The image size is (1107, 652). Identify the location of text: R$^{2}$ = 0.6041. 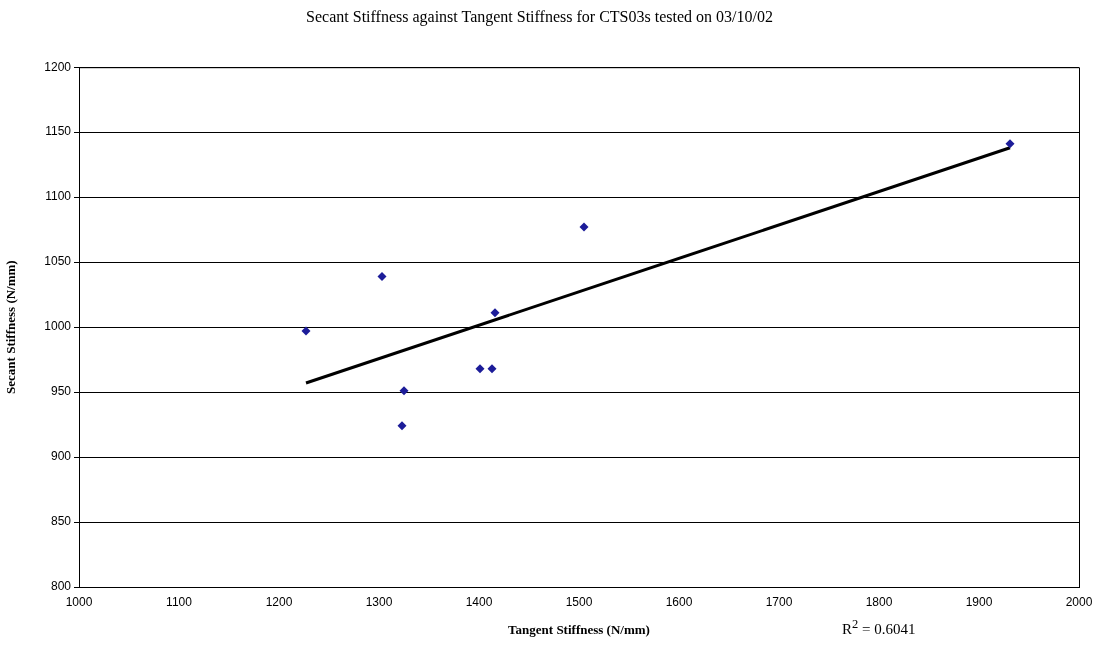
(879, 627).